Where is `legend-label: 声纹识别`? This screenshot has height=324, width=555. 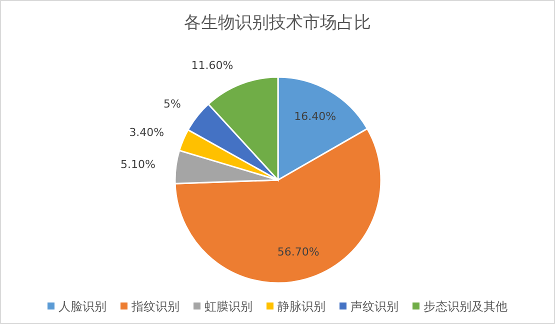
legend-label: 声纹识别 is located at coordinates (374, 306).